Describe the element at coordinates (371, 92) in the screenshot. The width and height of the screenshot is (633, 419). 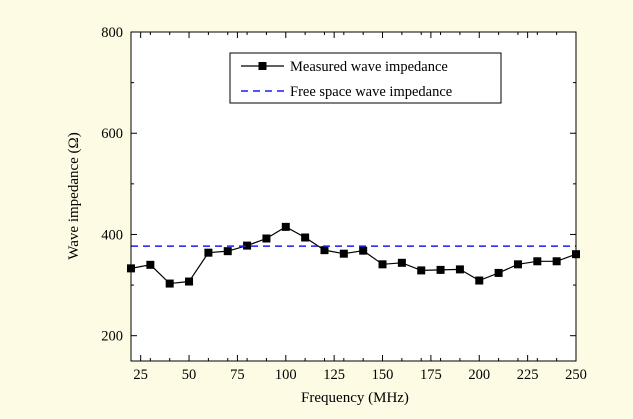
I see `legend-label-freespace: Free space wave impedance` at that location.